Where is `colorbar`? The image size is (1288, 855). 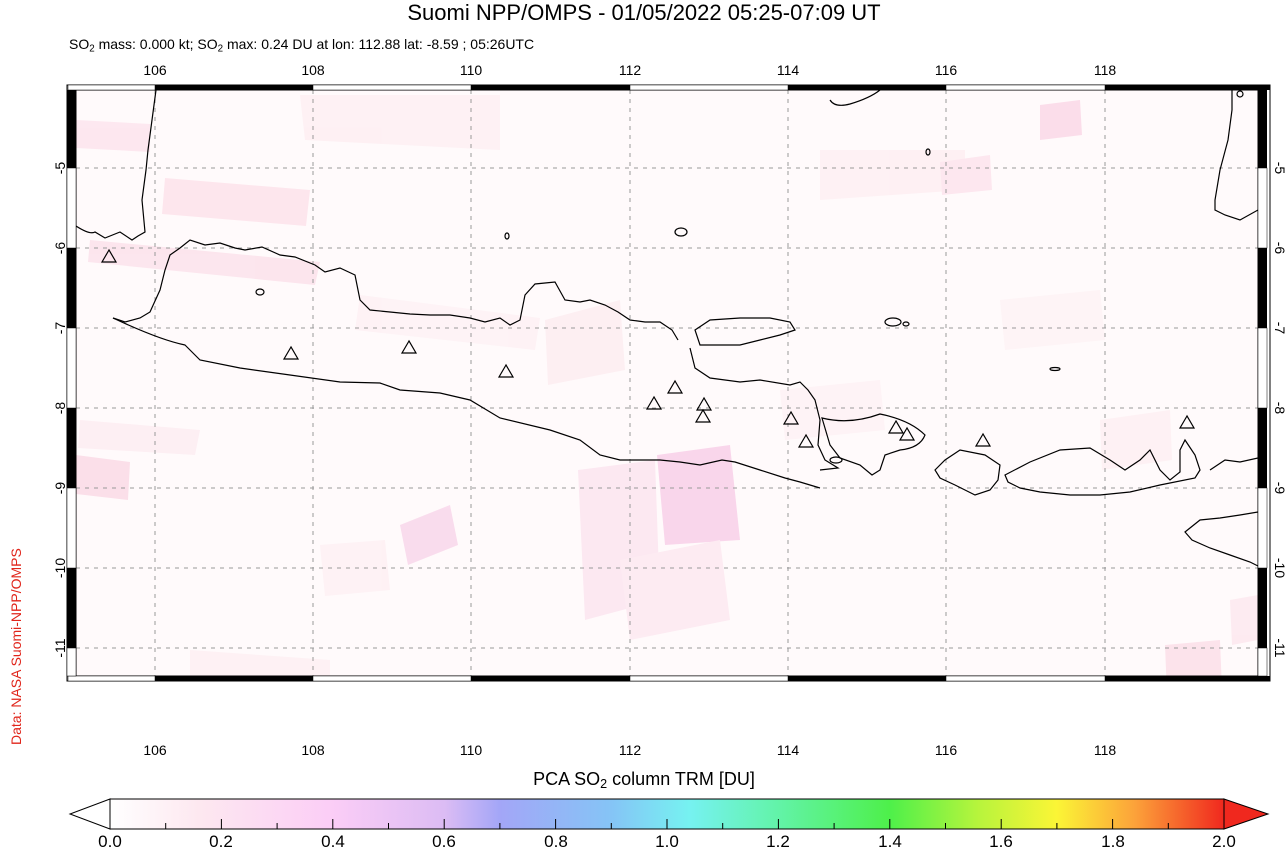
colorbar is located at coordinates (669, 814).